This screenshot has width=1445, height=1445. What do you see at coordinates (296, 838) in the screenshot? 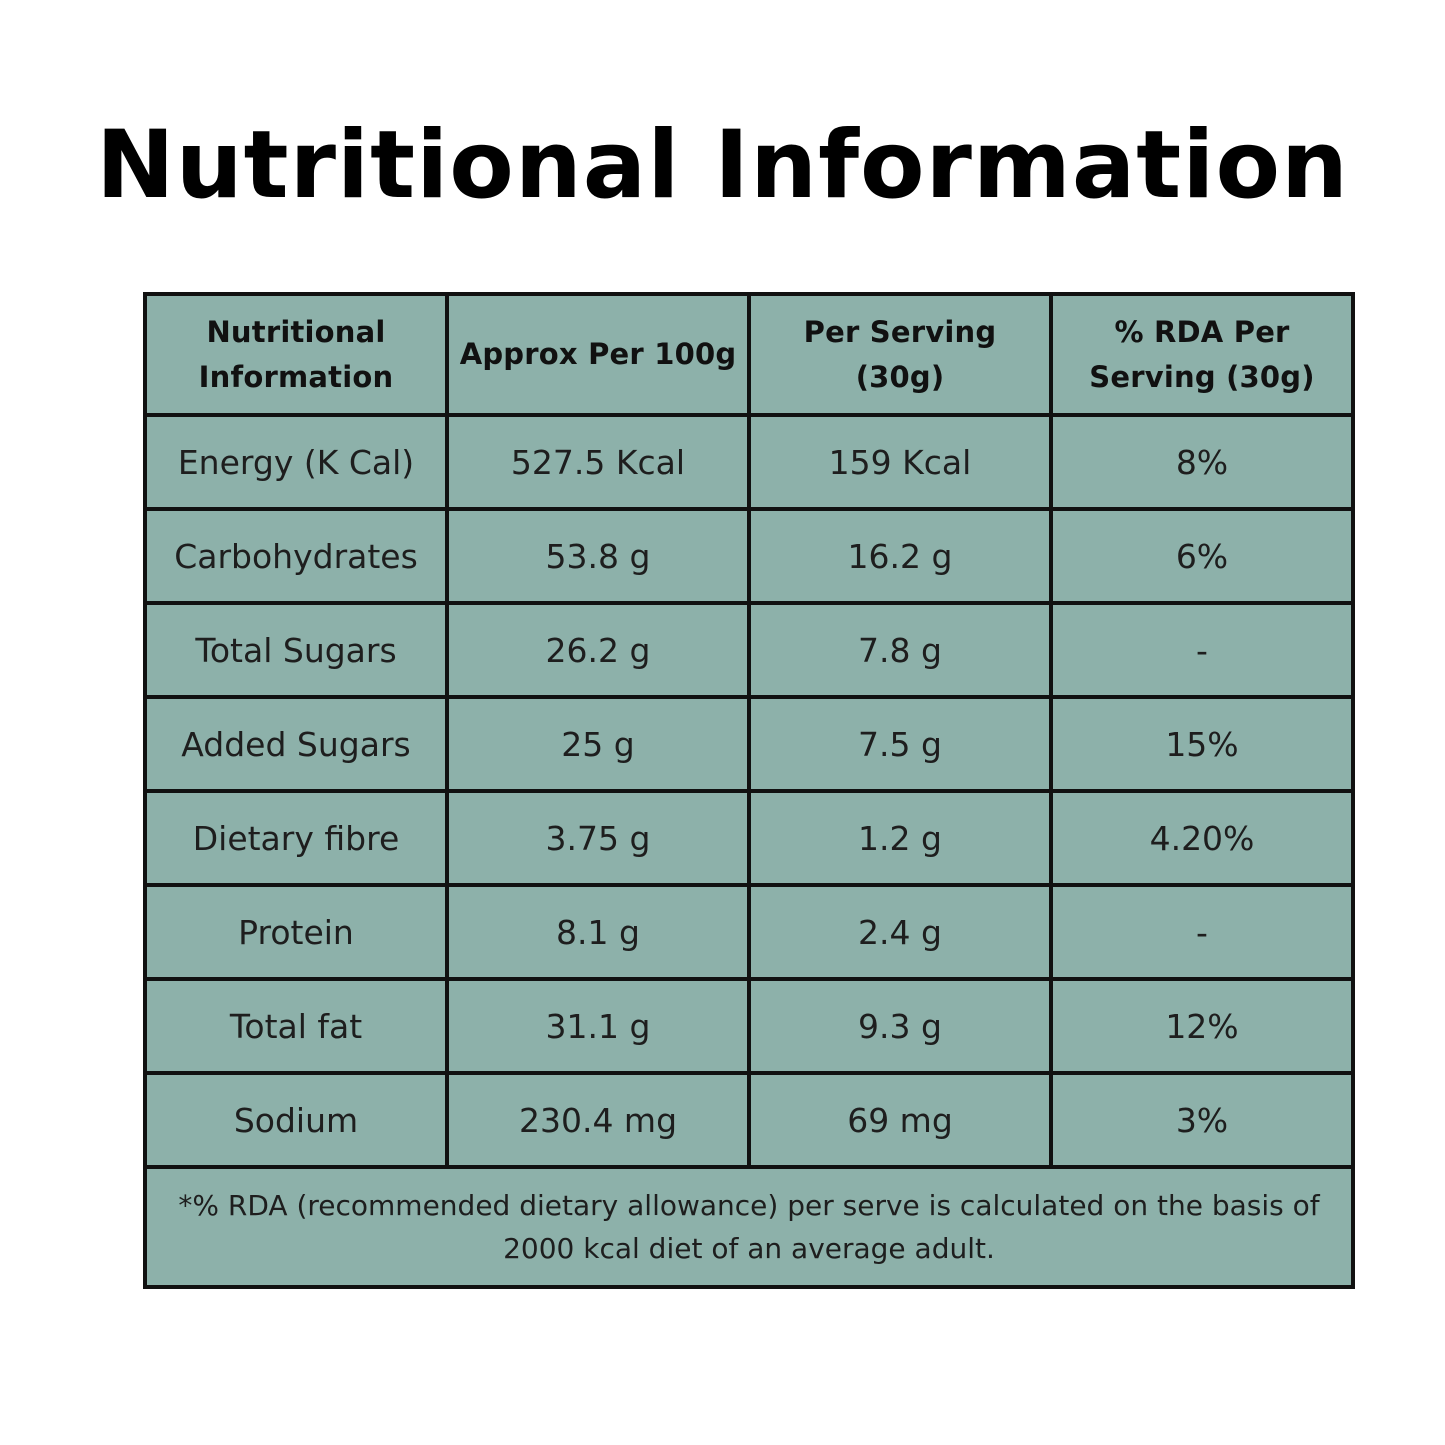
I see `nutrient-name: Dietary fibre` at bounding box center [296, 838].